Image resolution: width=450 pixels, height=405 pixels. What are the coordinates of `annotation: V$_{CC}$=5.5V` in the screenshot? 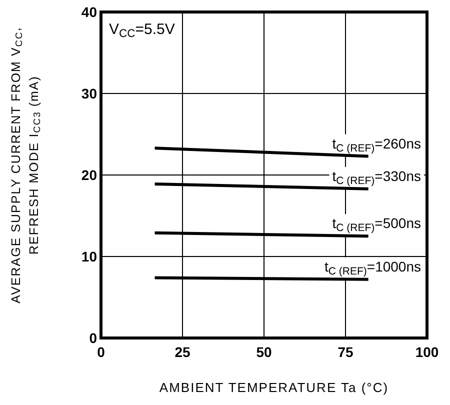 It's located at (142, 30).